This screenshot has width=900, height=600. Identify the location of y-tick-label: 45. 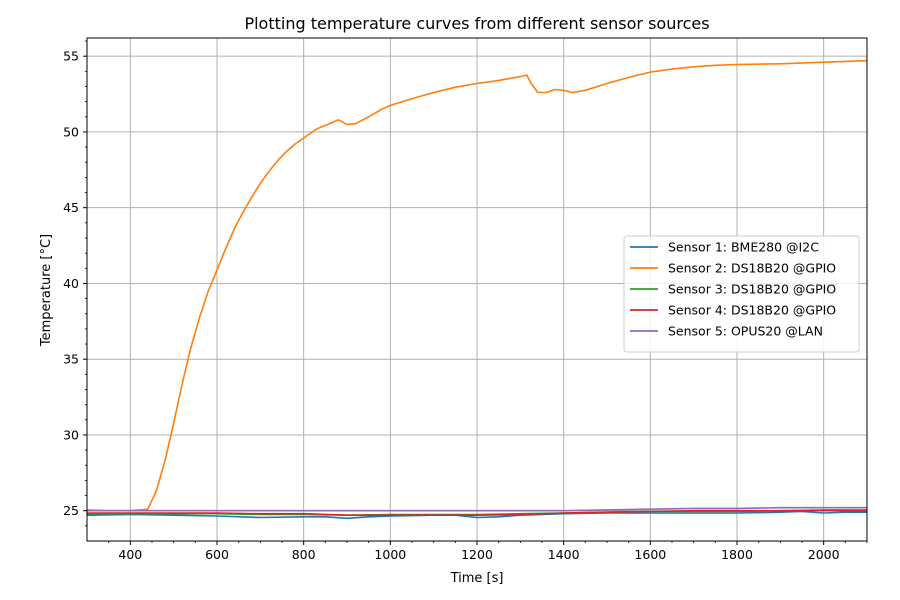
(71, 207).